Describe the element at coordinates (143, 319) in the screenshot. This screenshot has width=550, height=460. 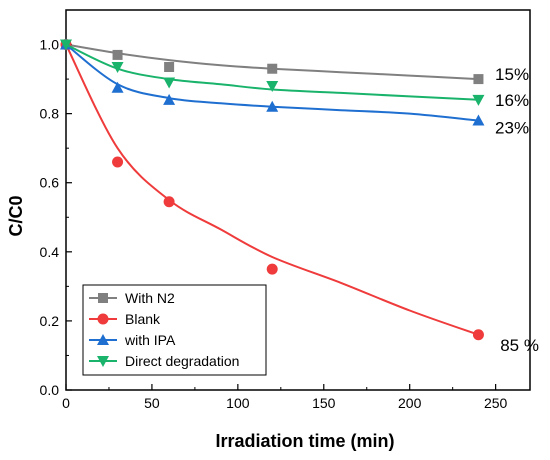
I see `legend-label: Blank` at that location.